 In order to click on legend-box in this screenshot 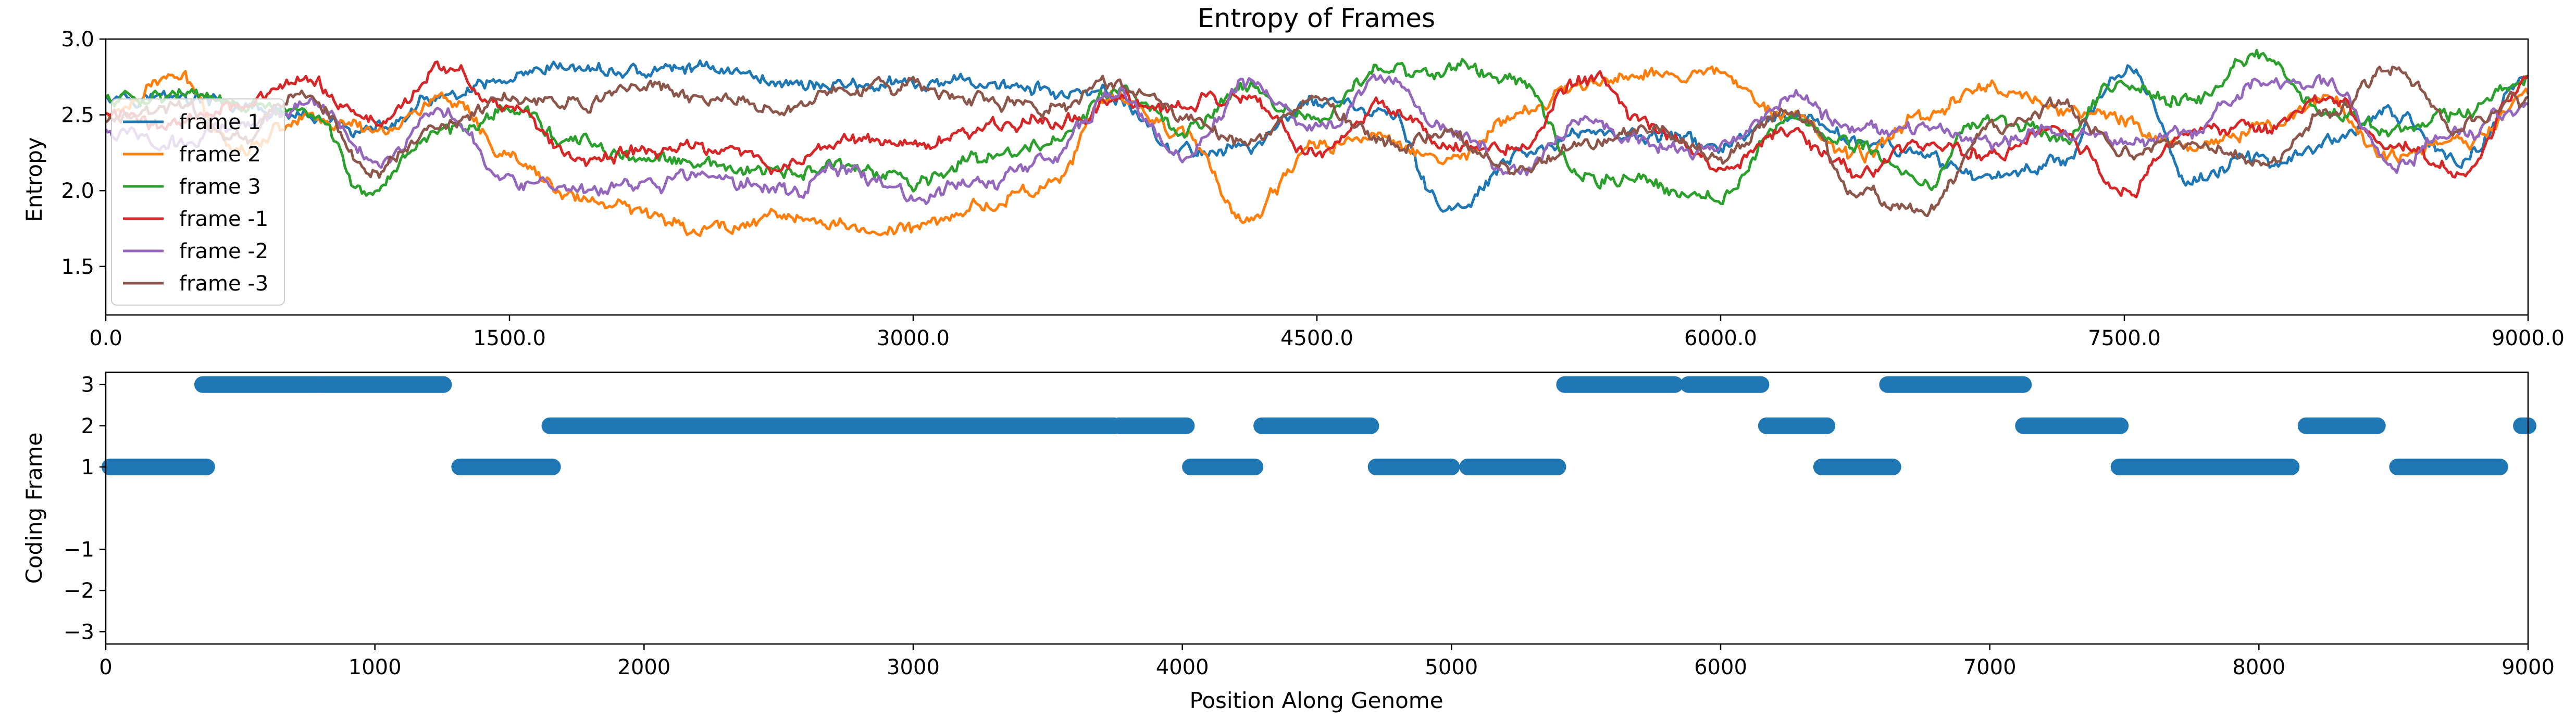, I will do `click(198, 202)`.